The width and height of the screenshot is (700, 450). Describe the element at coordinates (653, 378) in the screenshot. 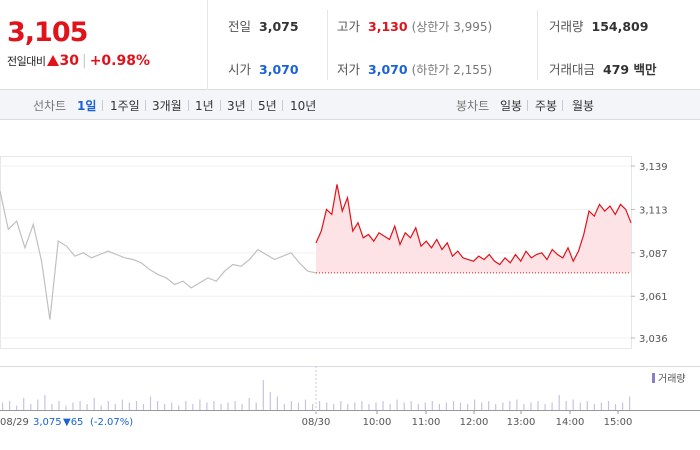

I see `volume-legend-swatch` at that location.